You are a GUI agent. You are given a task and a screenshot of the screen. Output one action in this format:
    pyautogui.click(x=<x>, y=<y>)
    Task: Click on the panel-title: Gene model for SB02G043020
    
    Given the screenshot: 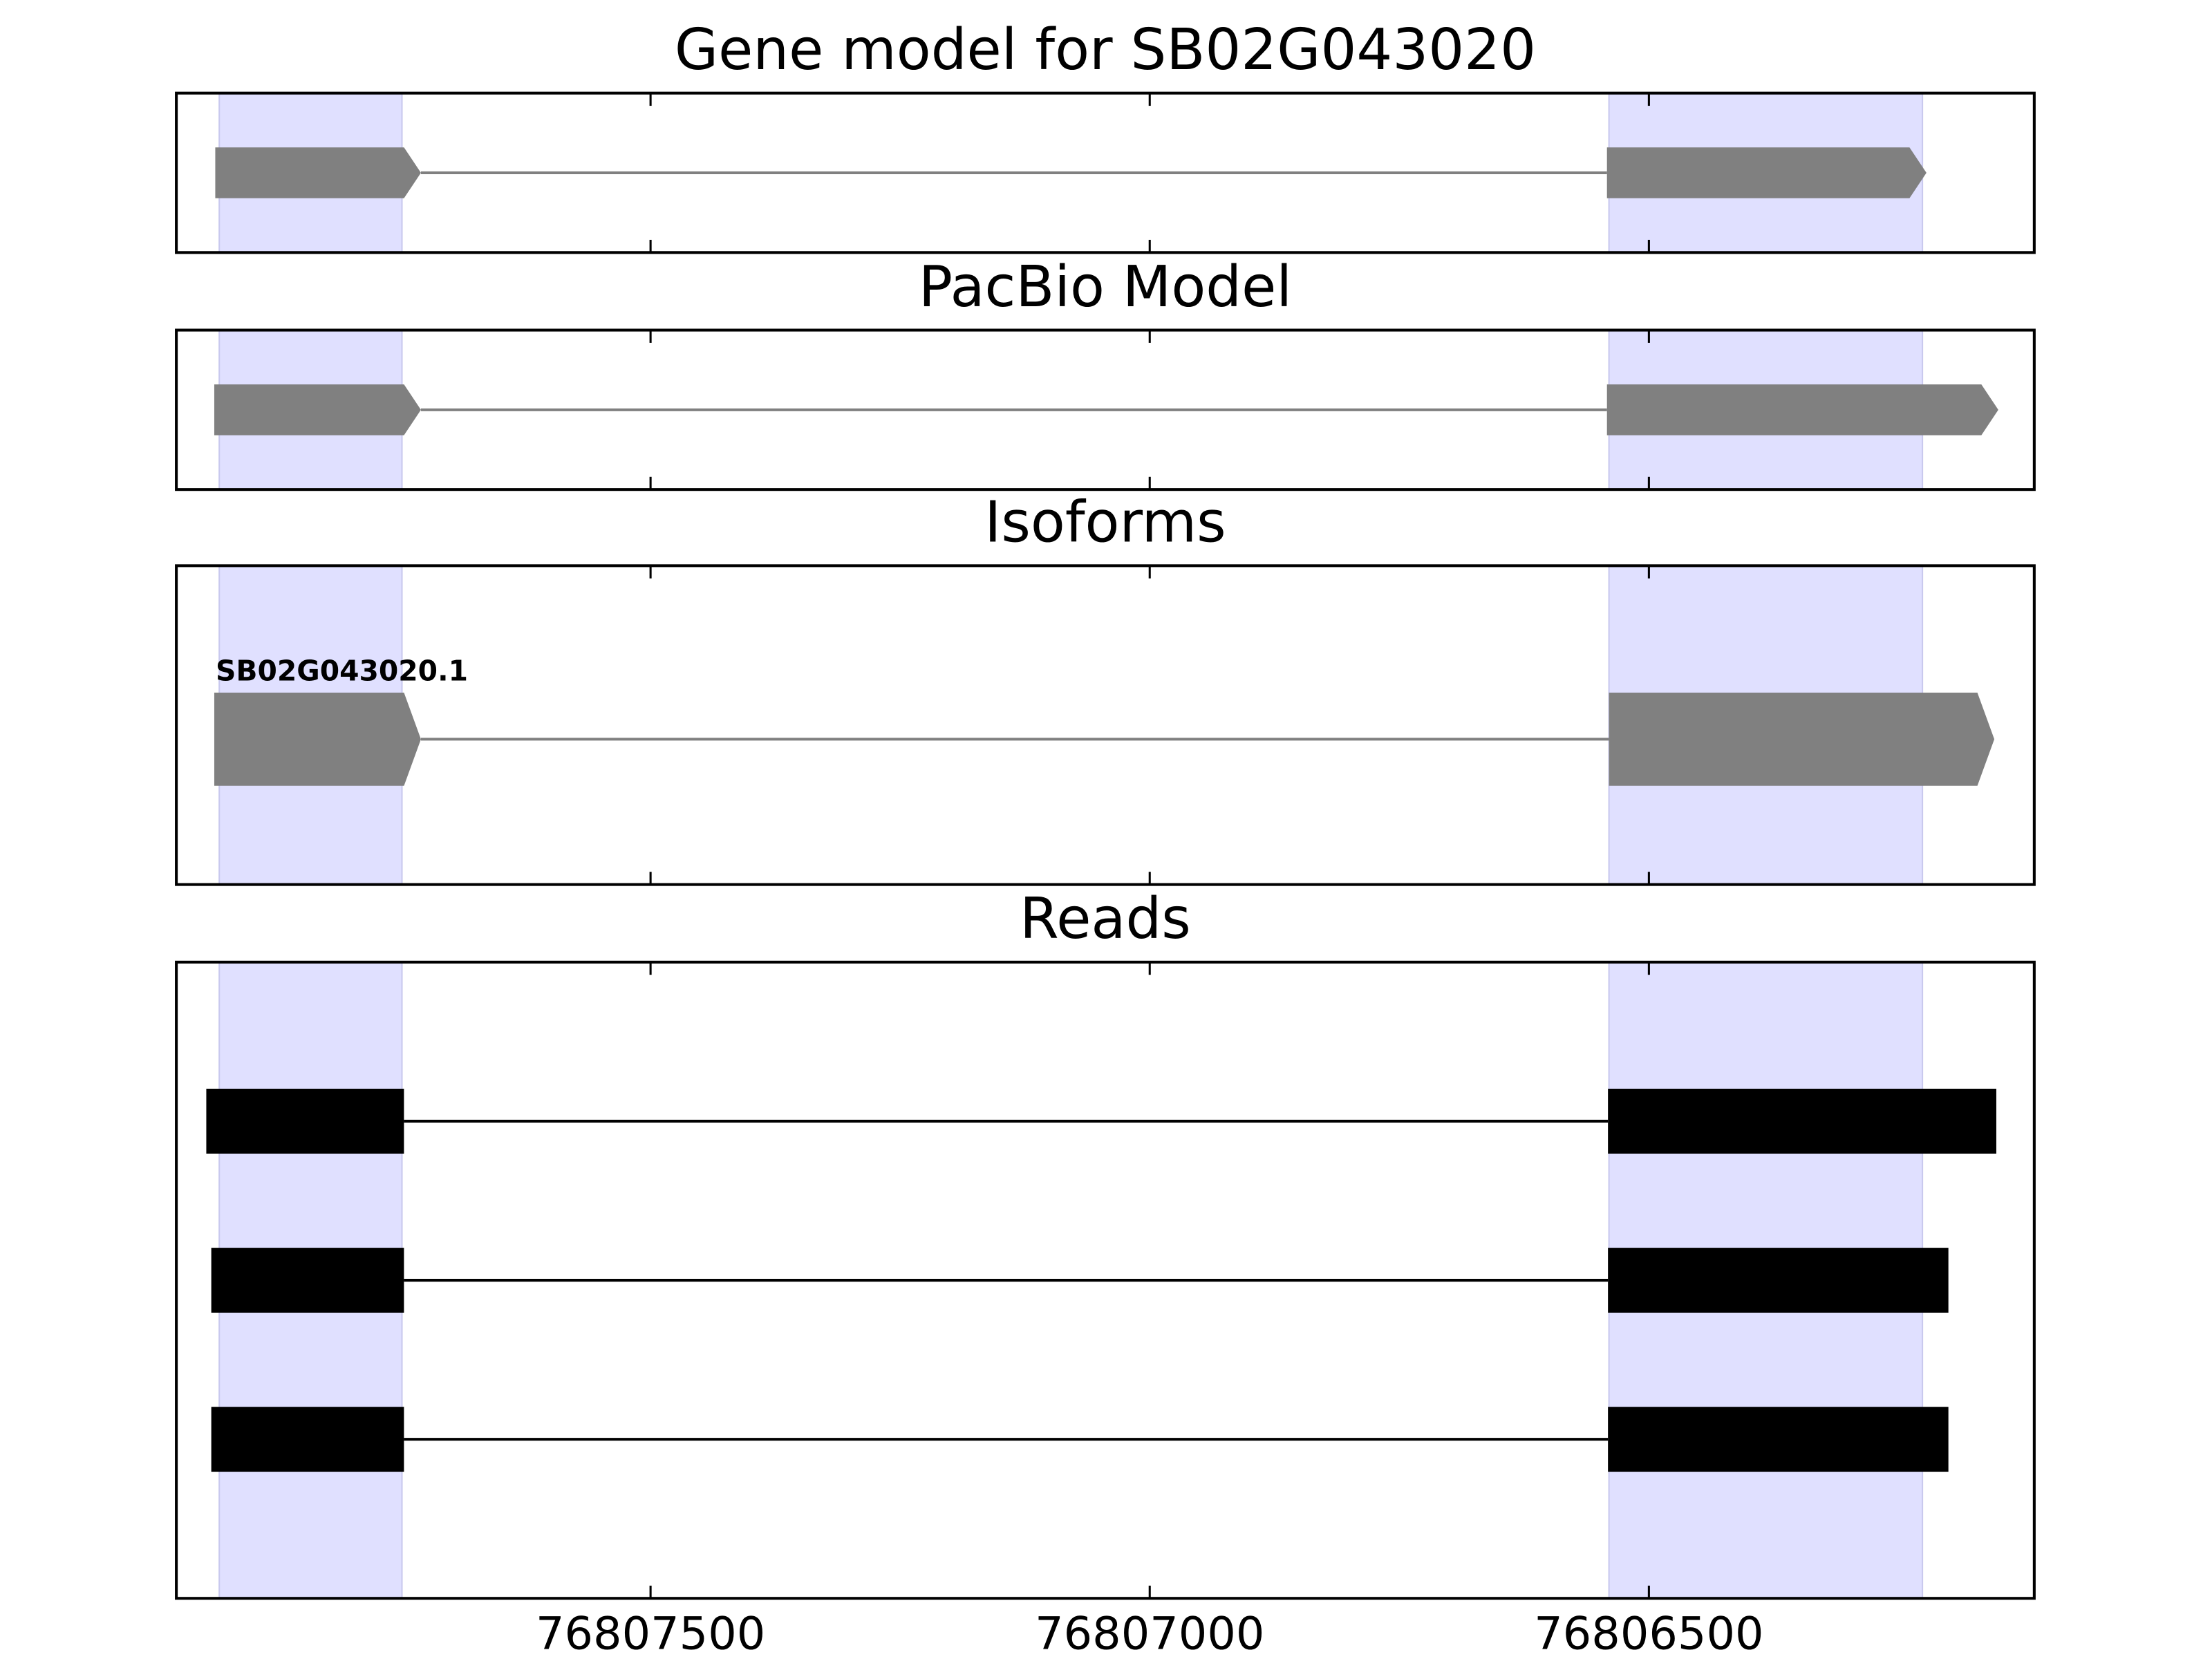 What is the action you would take?
    pyautogui.click(x=1105, y=50)
    